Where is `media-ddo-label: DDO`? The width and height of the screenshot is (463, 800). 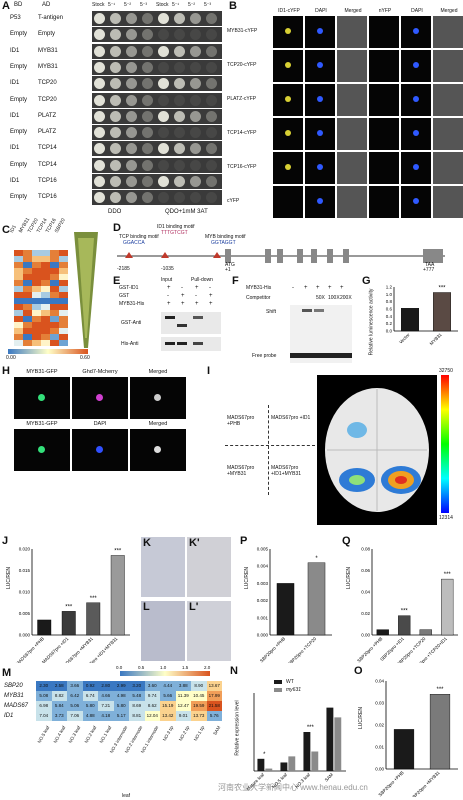
media-ddo-label: DDO is located at coordinates (115, 212).